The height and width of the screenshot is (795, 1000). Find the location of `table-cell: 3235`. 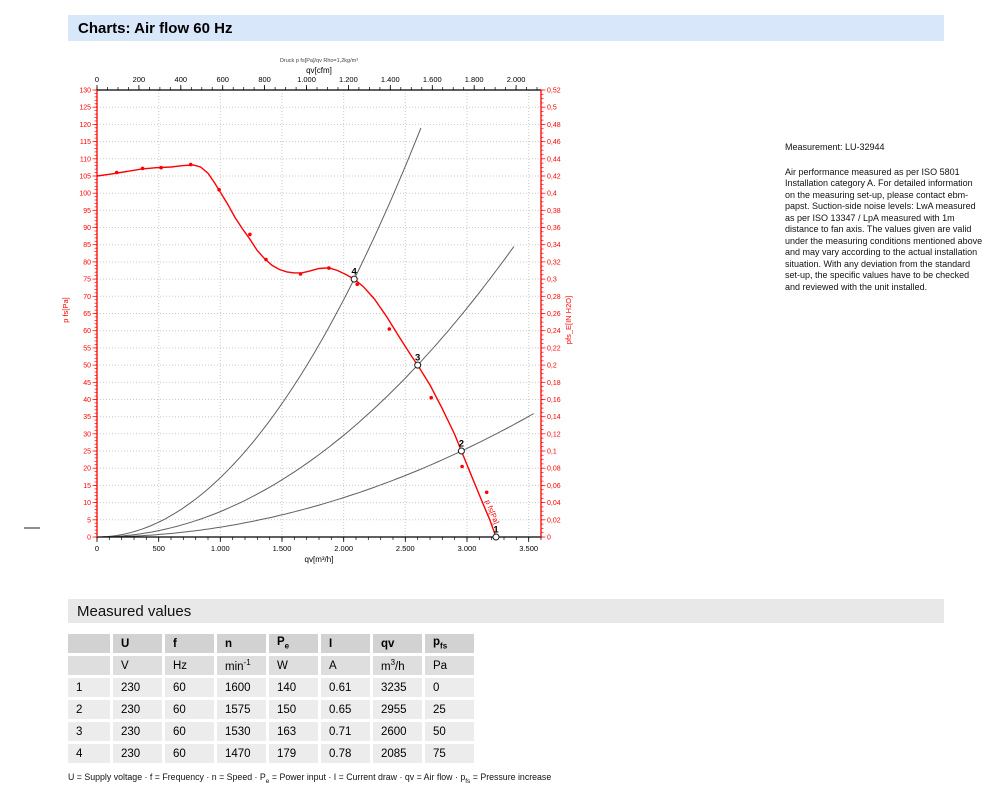

table-cell: 3235 is located at coordinates (397, 687).